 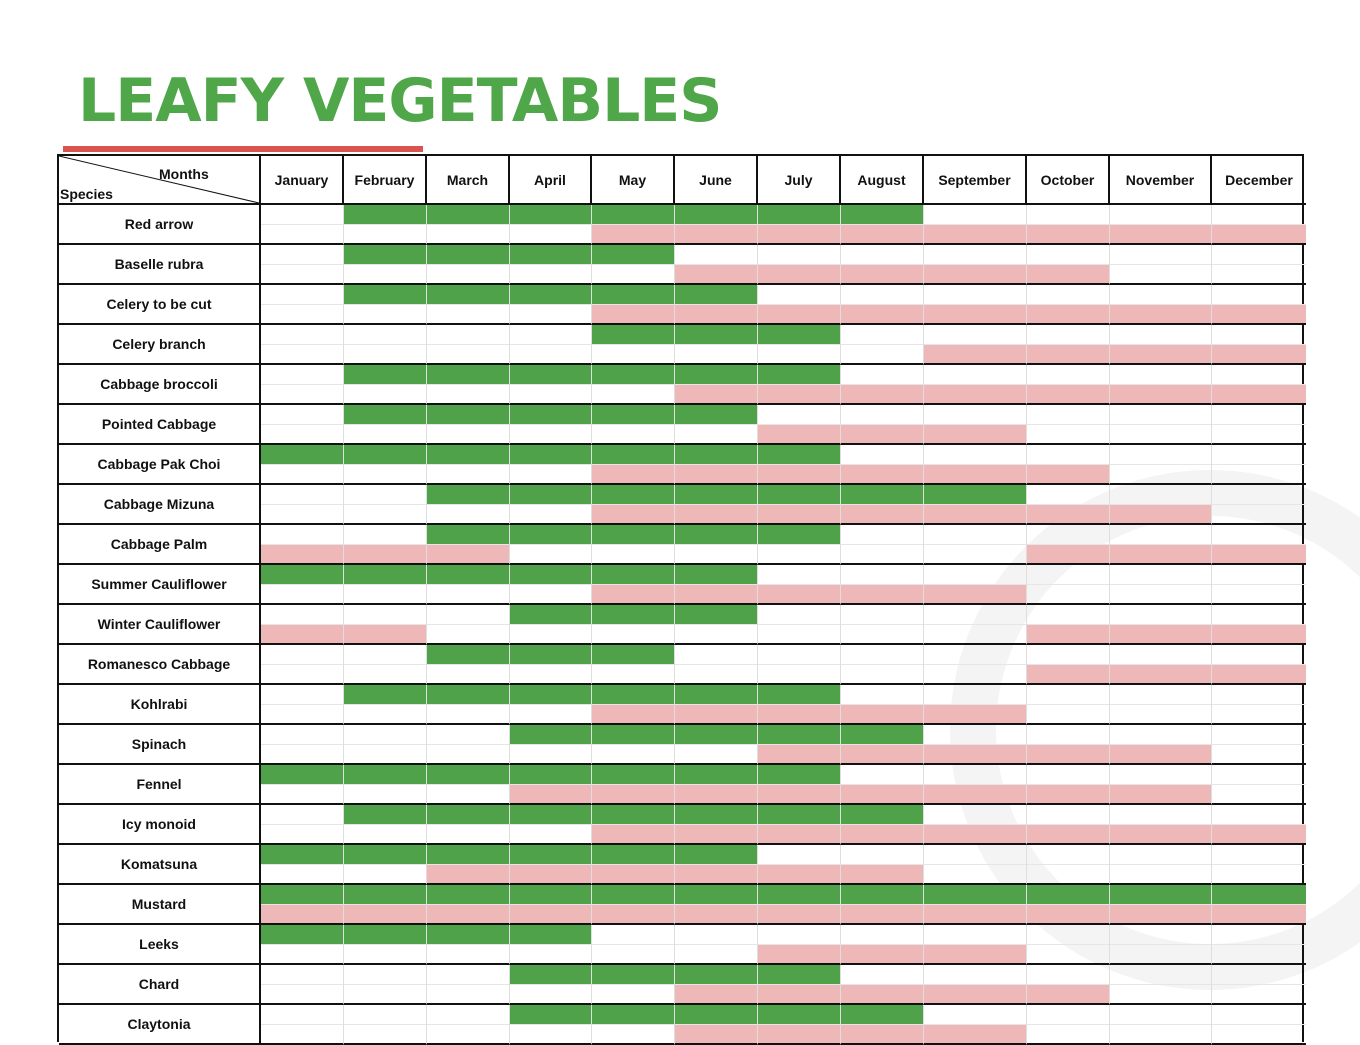 What do you see at coordinates (551, 180) in the screenshot?
I see `month-header-april: April` at bounding box center [551, 180].